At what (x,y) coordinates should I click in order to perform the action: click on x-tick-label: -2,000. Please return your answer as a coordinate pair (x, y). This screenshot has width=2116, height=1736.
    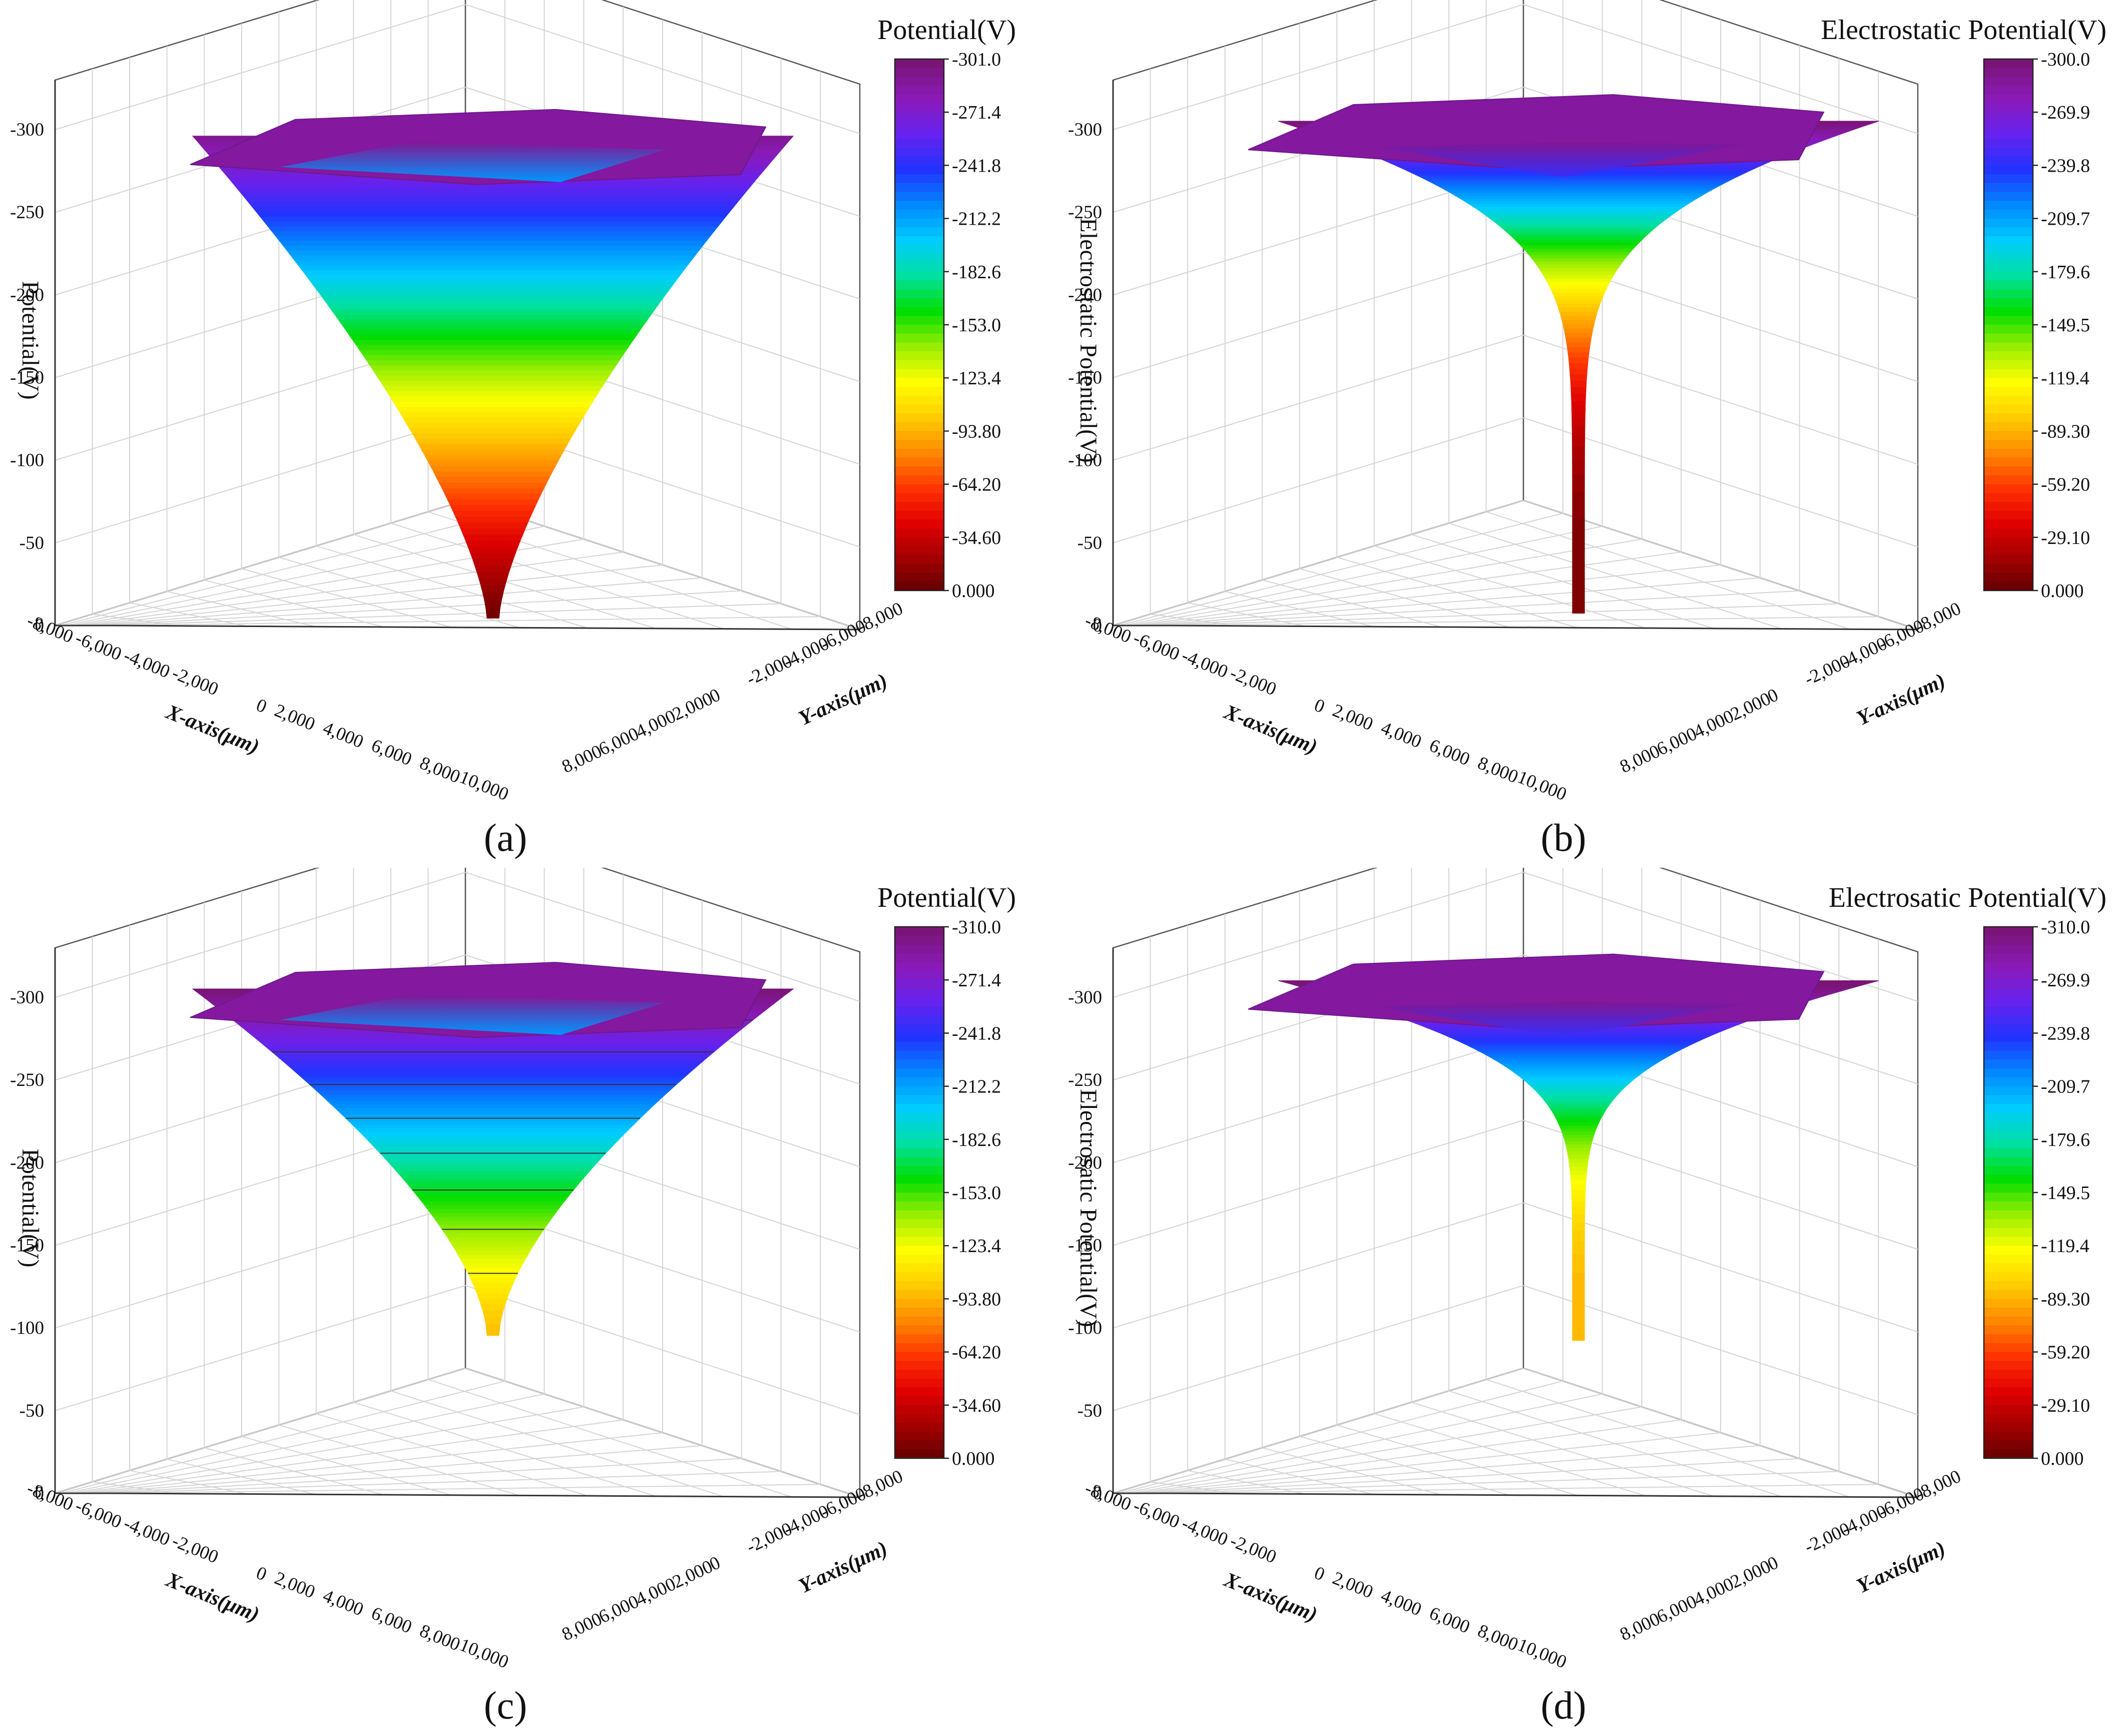
    Looking at the image, I should click on (195, 1549).